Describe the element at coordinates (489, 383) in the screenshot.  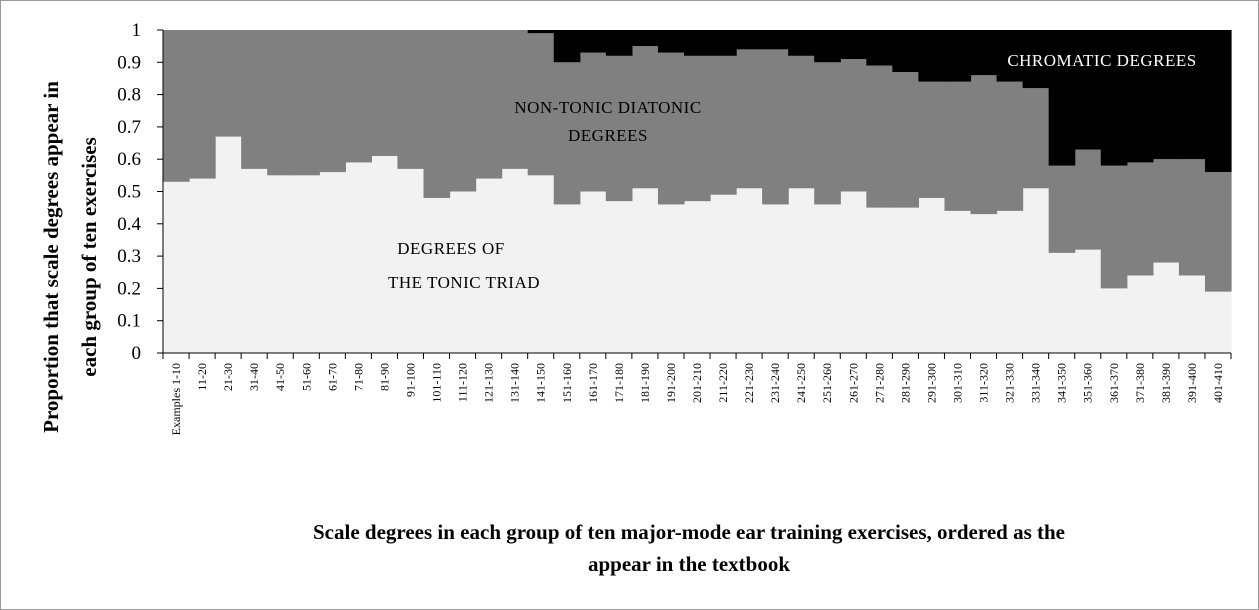
I see `x-tick-label: 121-130` at that location.